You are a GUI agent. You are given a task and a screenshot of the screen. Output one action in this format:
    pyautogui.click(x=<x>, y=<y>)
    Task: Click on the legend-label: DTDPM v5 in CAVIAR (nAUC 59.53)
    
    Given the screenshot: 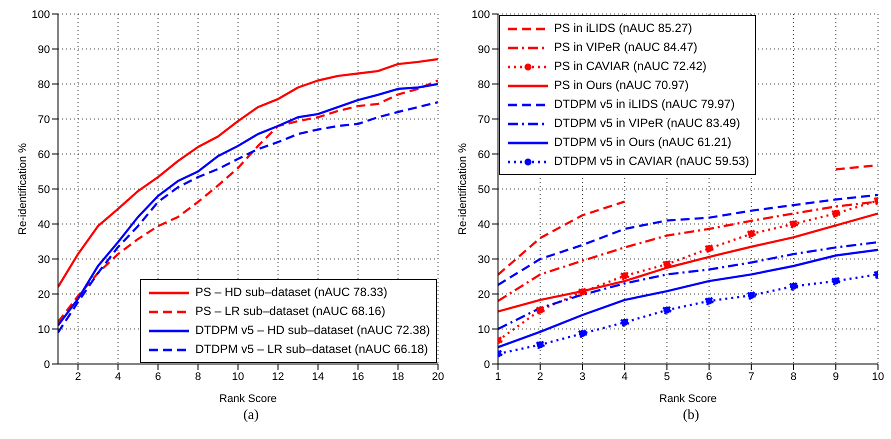 What is the action you would take?
    pyautogui.click(x=652, y=161)
    